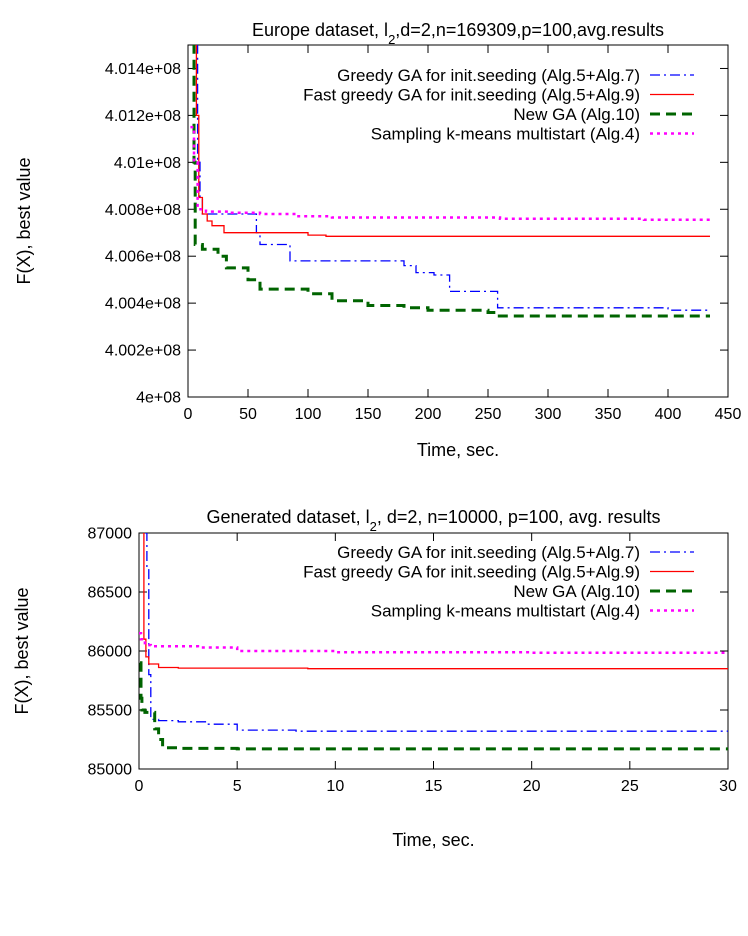  Describe the element at coordinates (335, 786) in the screenshot. I see `x-tick-label: 10` at that location.